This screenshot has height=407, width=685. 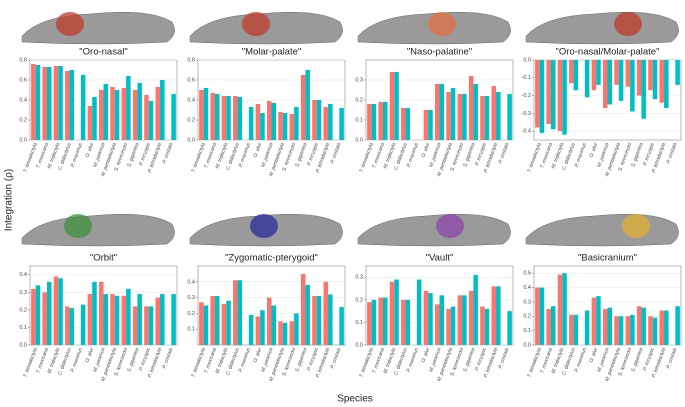 What do you see at coordinates (439, 52) in the screenshot?
I see `chart-title: "Naso-palatine"` at bounding box center [439, 52].